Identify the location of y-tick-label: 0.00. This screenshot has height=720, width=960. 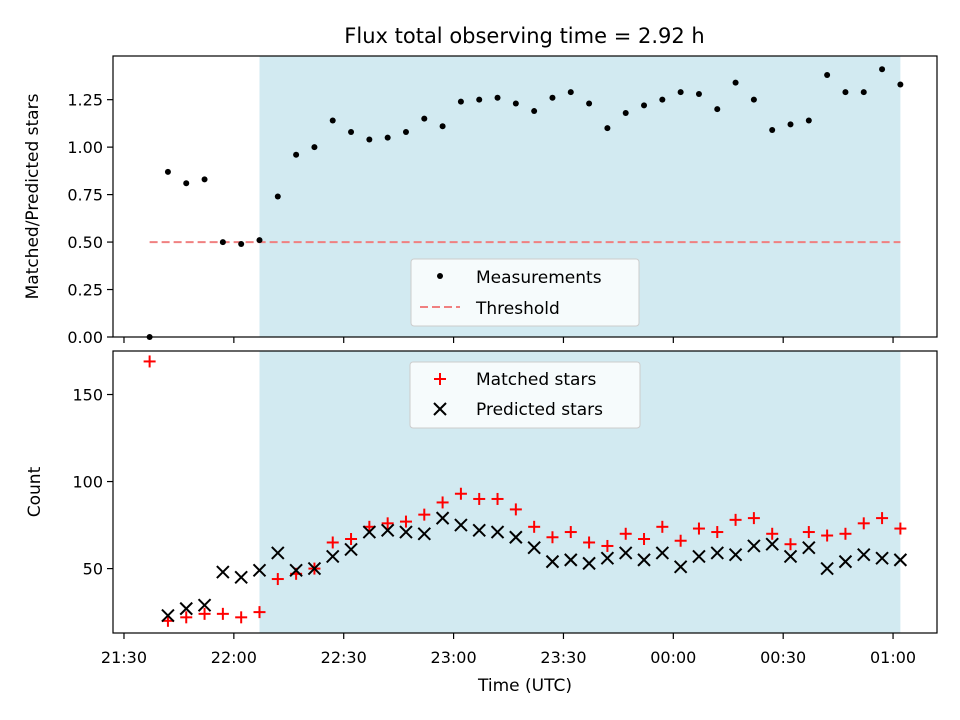
(85, 337).